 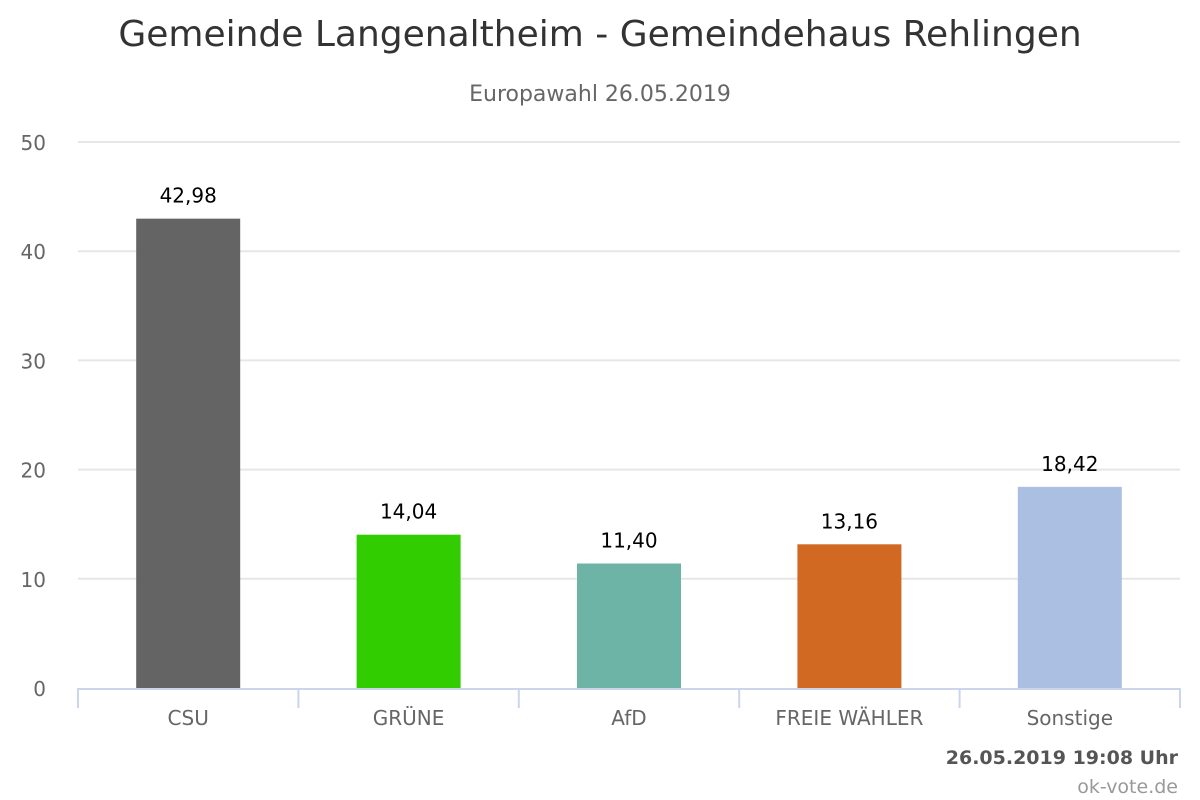 I want to click on x-tick-label: GRÜNE, so click(x=409, y=718).